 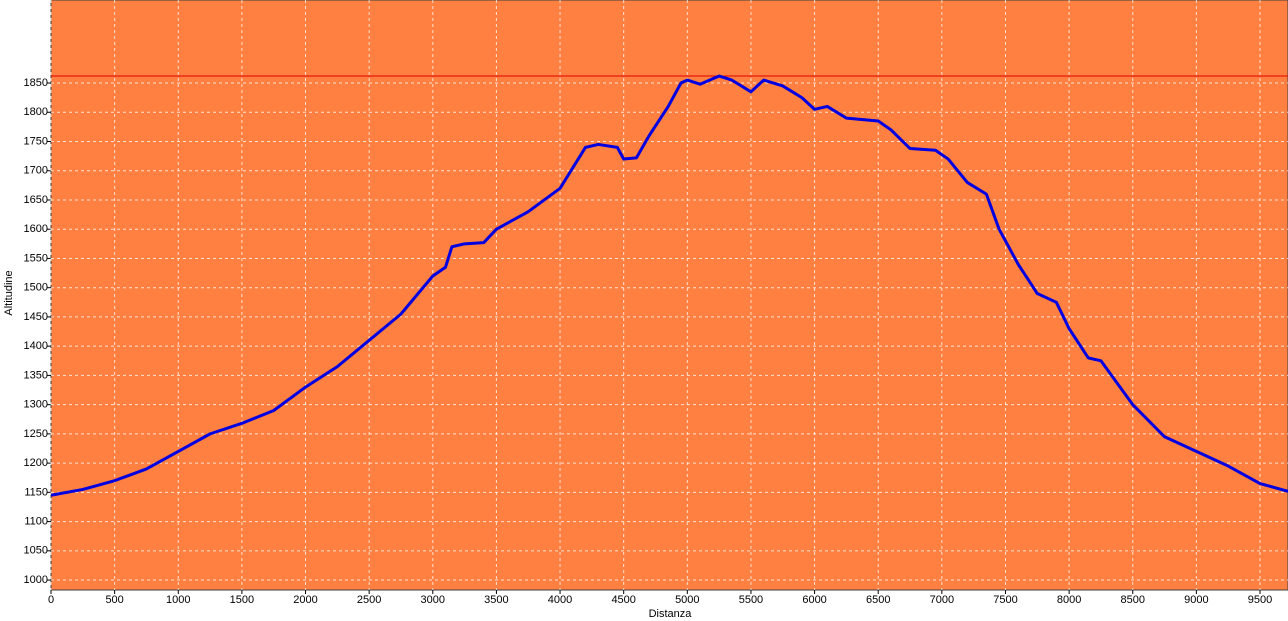 I want to click on x-tick-label: 3000, so click(x=433, y=600).